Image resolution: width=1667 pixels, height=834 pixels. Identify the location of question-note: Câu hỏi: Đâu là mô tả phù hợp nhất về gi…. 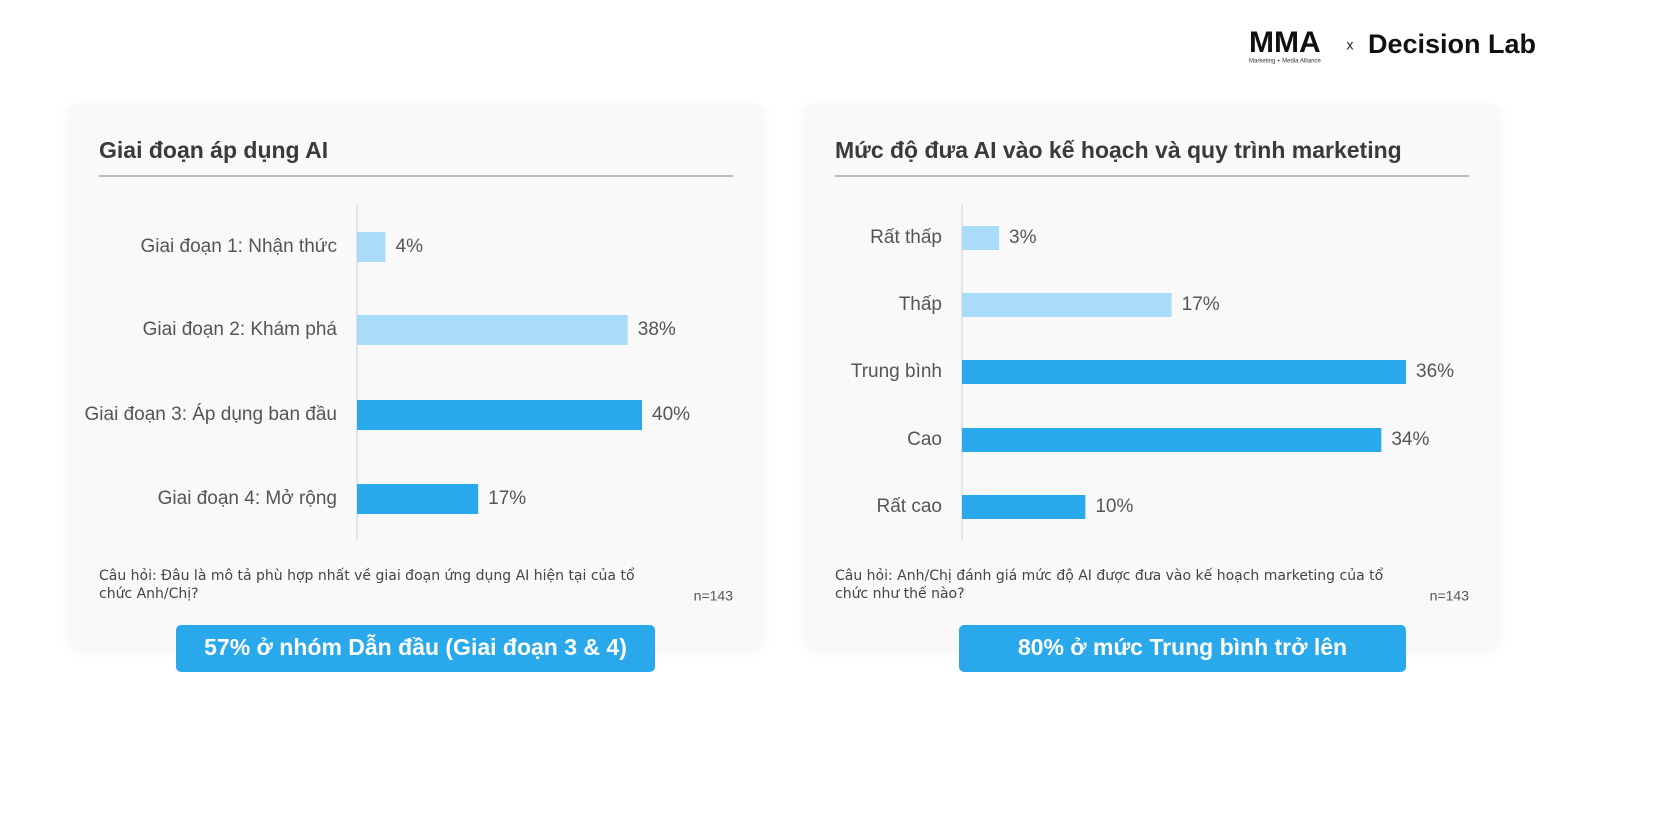
(367, 585).